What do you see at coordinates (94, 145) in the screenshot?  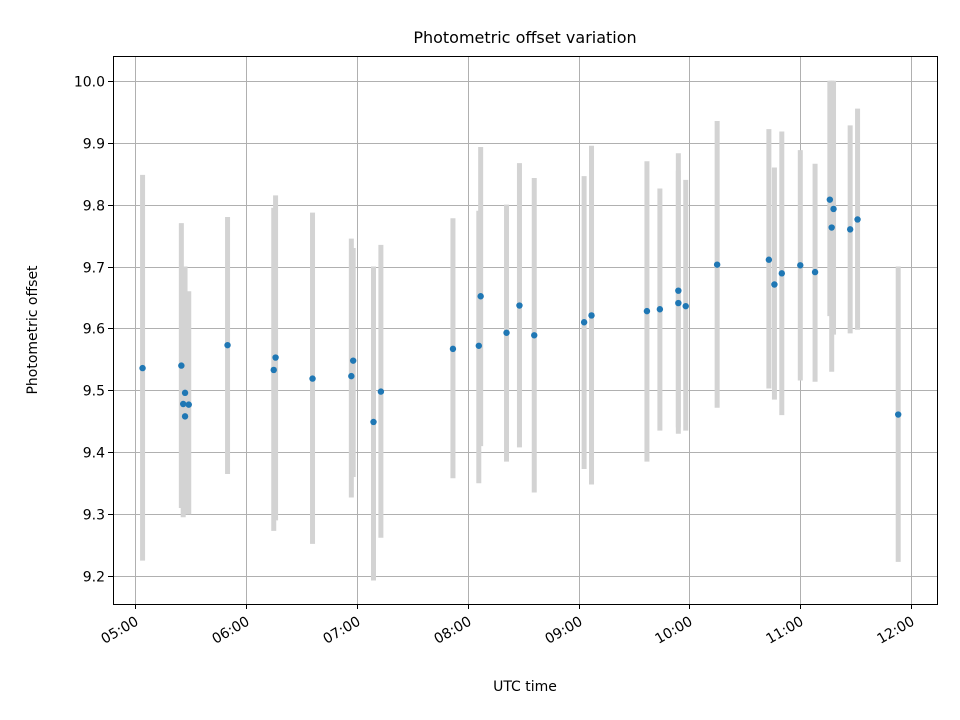 I see `y-tick-label: 9.9` at bounding box center [94, 145].